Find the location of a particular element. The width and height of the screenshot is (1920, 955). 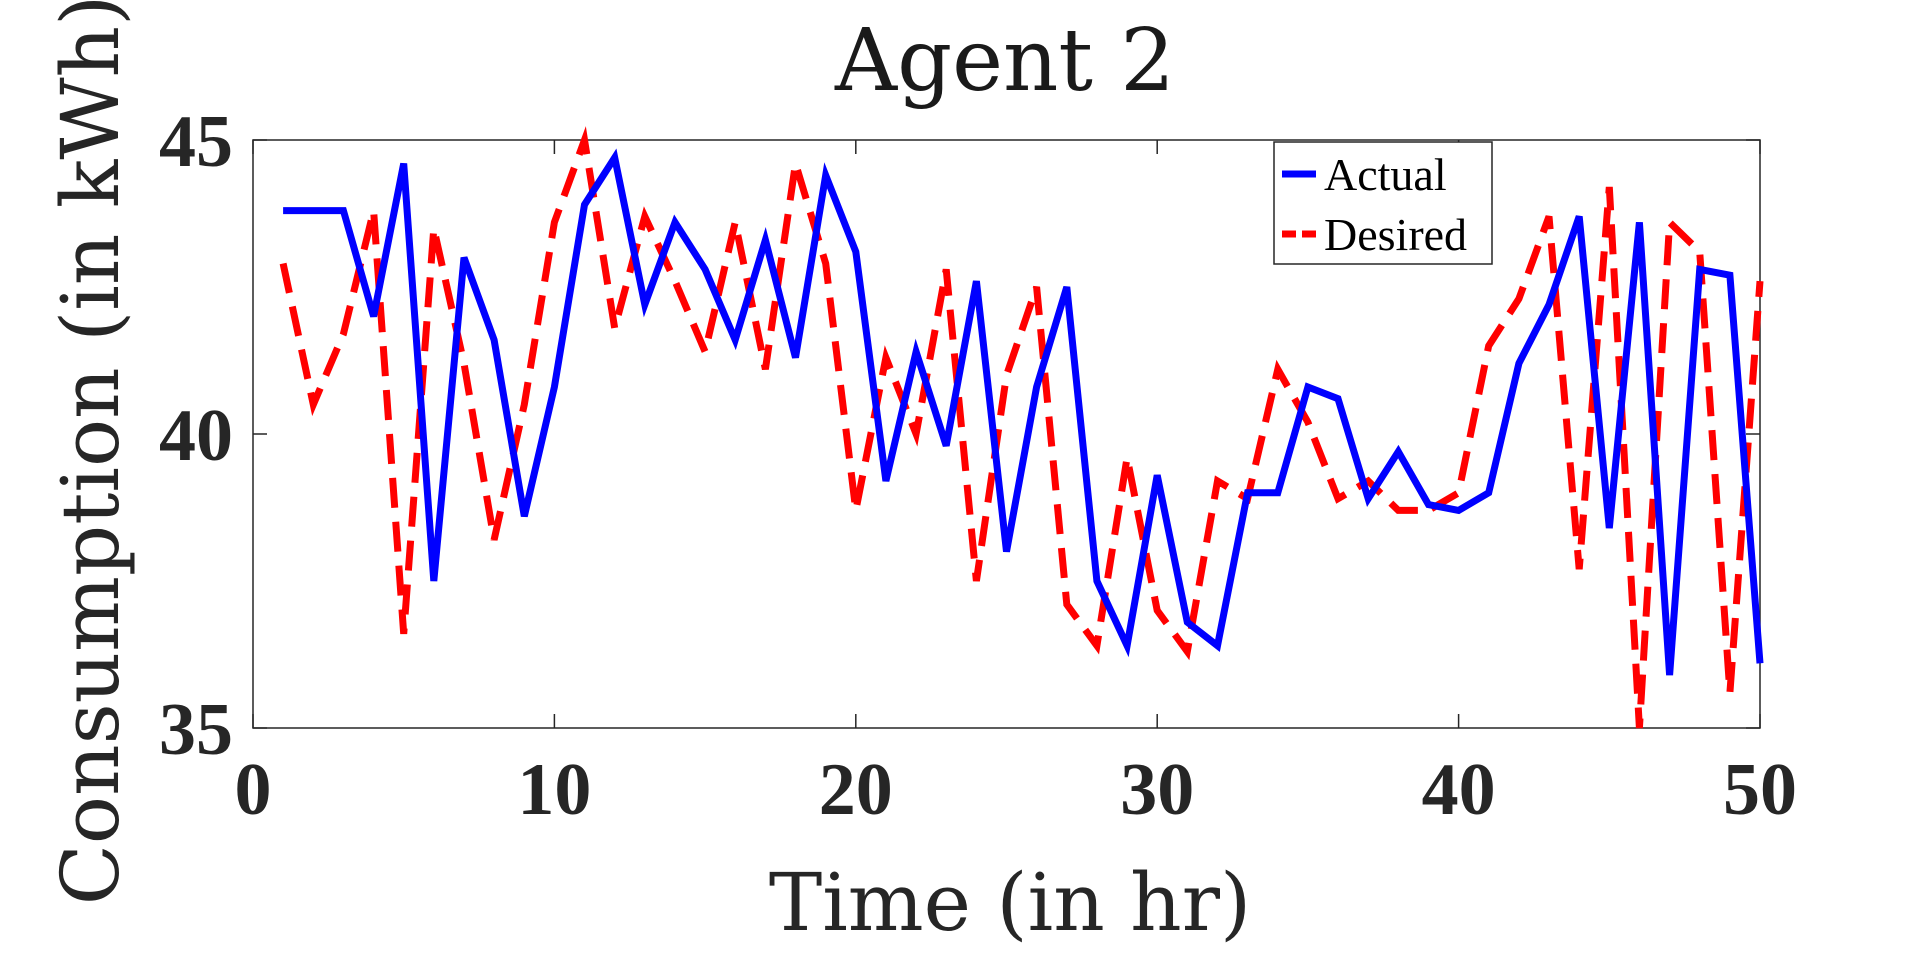

x-tick-label: 50 is located at coordinates (1760, 790).